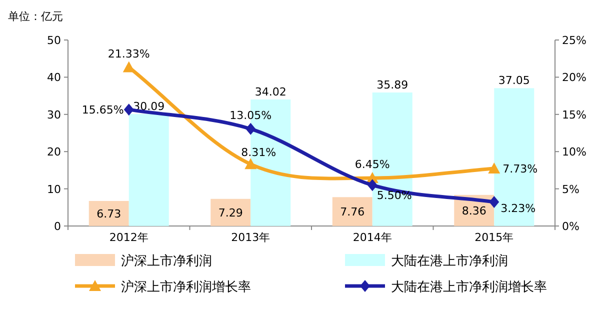 The width and height of the screenshot is (609, 321). Describe the element at coordinates (518, 208) in the screenshot. I see `data-label: 3.23%` at that location.